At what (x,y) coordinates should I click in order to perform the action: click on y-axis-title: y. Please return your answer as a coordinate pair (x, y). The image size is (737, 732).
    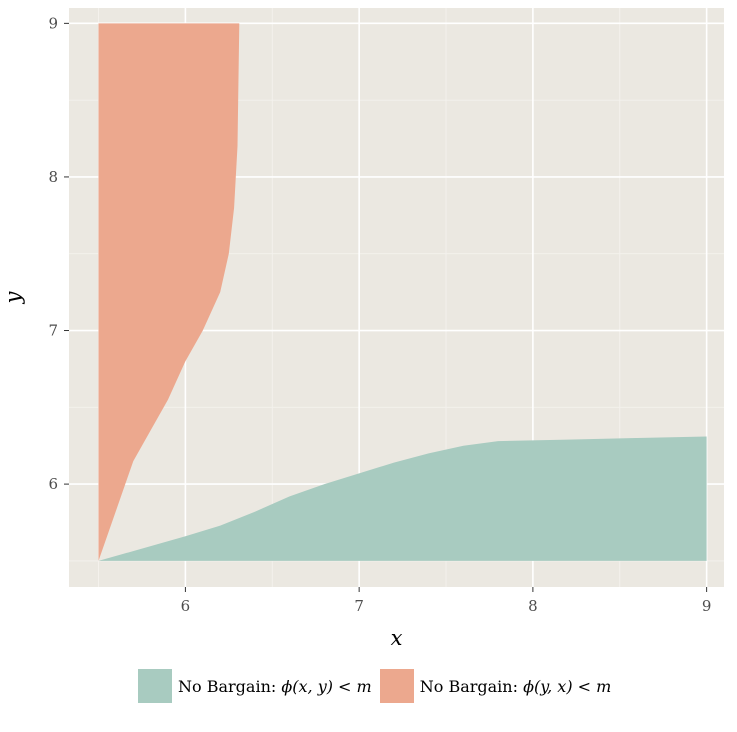
    Looking at the image, I should click on (13, 297).